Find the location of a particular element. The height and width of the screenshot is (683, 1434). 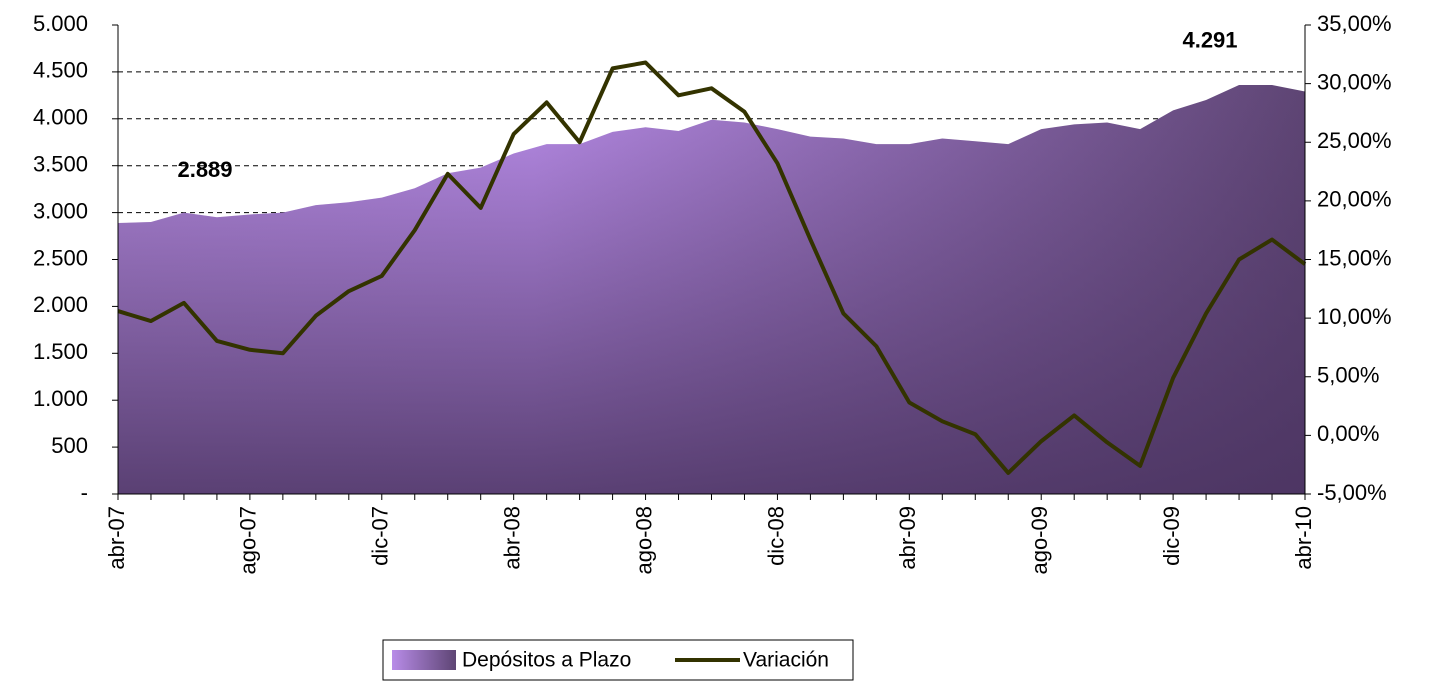

x-tick-label: dic-09 is located at coordinates (1171, 536).